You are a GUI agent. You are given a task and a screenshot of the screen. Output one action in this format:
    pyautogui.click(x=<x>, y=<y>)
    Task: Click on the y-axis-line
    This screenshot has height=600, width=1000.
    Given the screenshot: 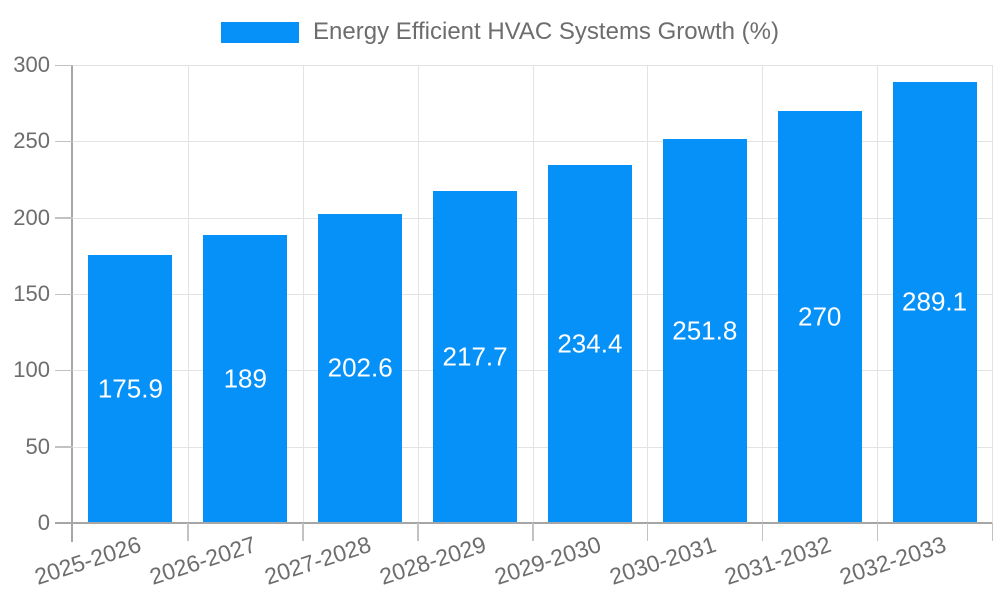 What is the action you would take?
    pyautogui.click(x=72, y=303)
    